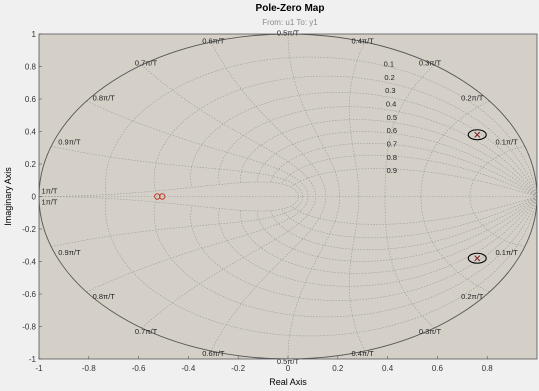 The width and height of the screenshot is (539, 391). Describe the element at coordinates (472, 98) in the screenshot. I see `wn-label-upper: 0.2π/T` at that location.